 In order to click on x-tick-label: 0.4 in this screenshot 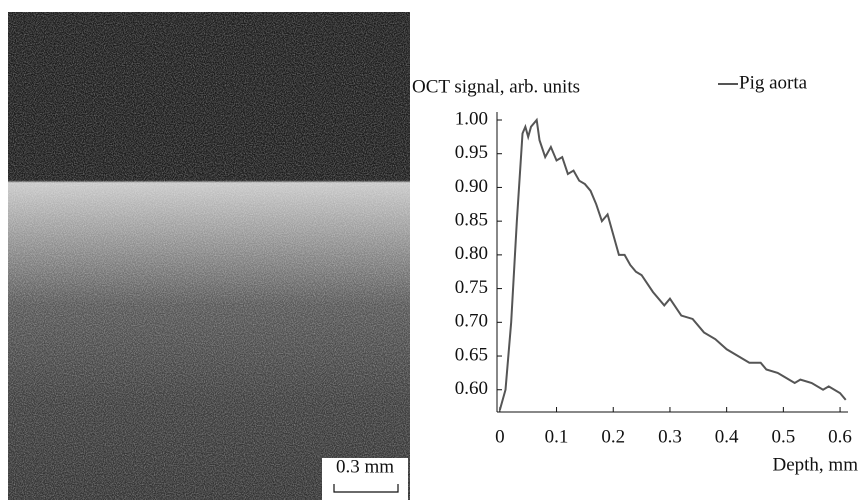, I will do `click(727, 436)`.